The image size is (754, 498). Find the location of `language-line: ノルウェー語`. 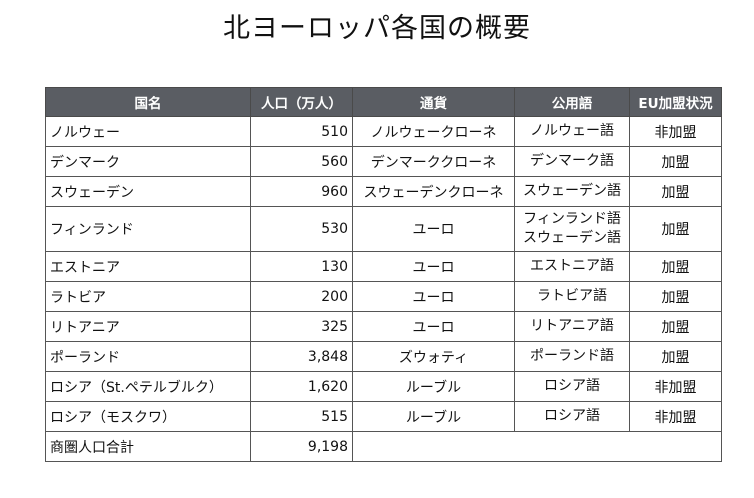

language-line: ノルウェー語 is located at coordinates (572, 131).